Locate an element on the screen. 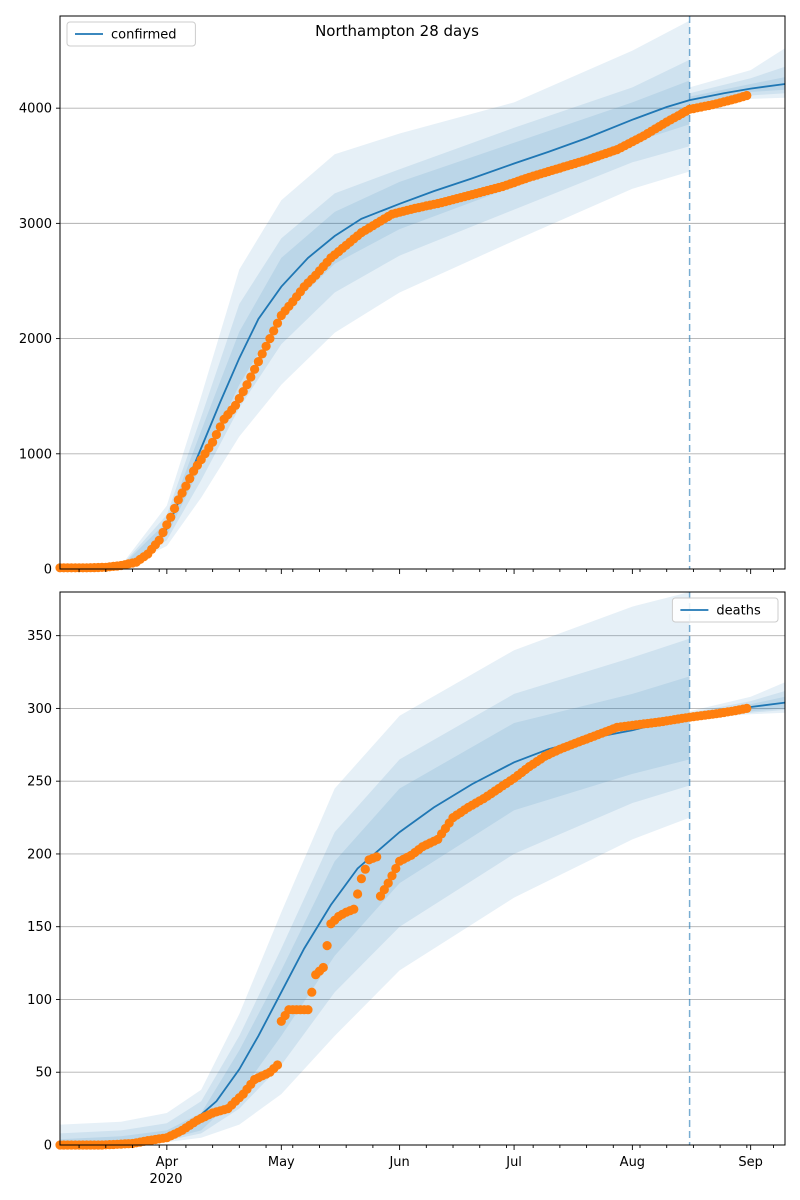 The height and width of the screenshot is (1200, 800). x-tick-label: Jun is located at coordinates (398, 1162).